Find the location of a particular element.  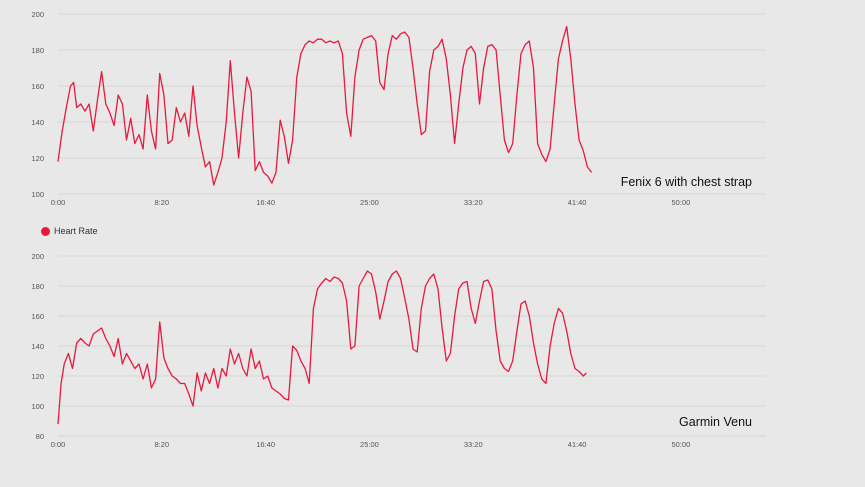

y-tick-label: 80 is located at coordinates (40, 436).